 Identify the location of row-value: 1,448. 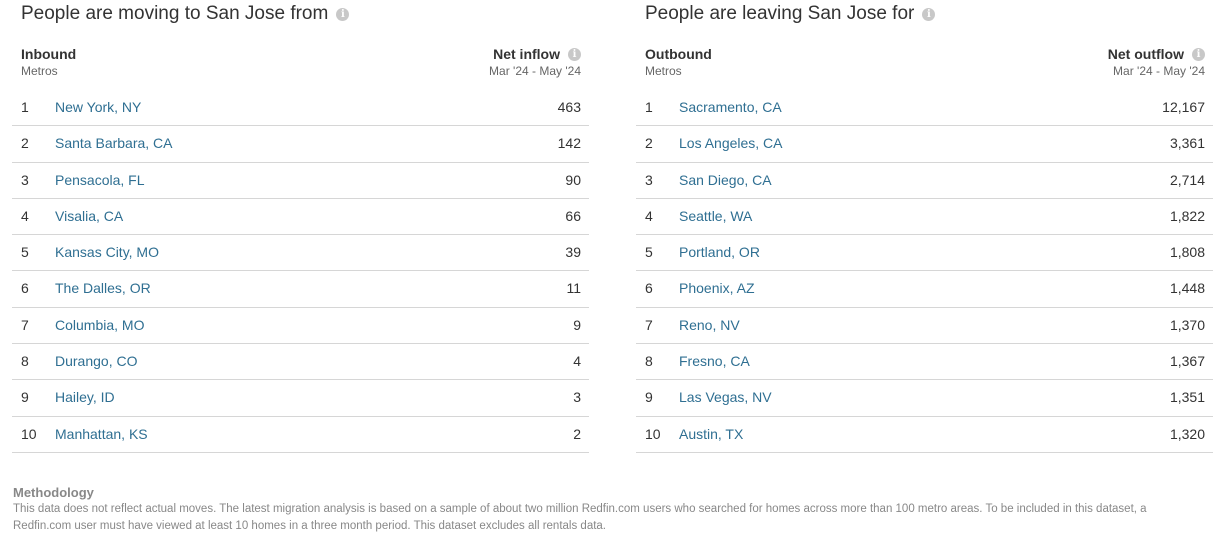
(1187, 288).